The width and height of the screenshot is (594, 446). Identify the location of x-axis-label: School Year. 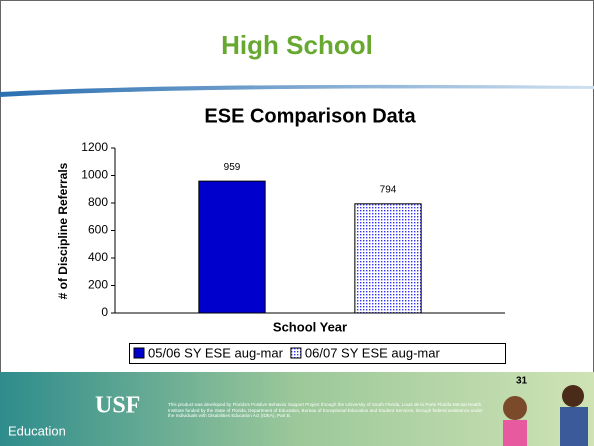
(310, 326).